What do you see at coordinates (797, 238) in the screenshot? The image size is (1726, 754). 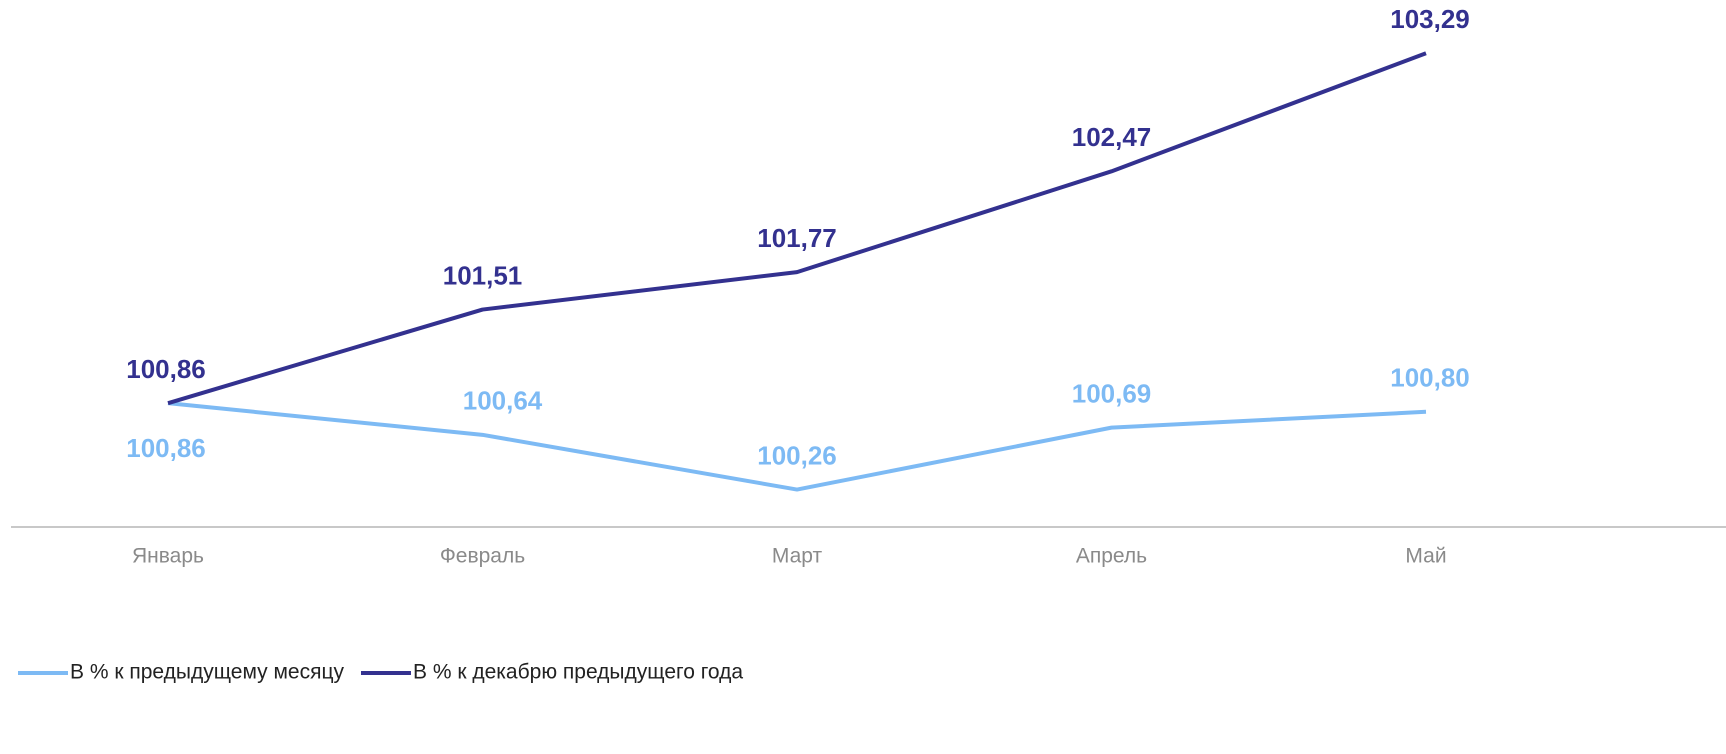 I see `data-label: 101,77` at bounding box center [797, 238].